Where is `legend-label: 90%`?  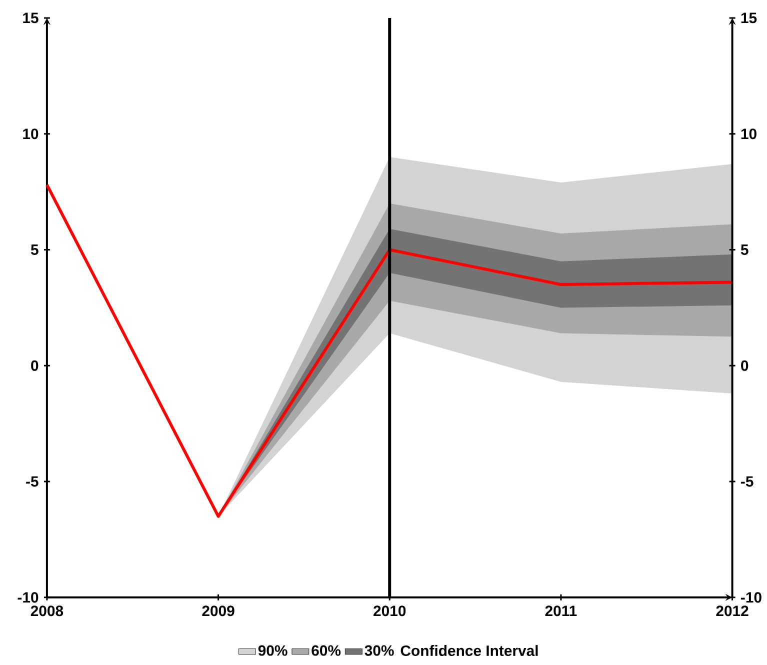 legend-label: 90% is located at coordinates (273, 650).